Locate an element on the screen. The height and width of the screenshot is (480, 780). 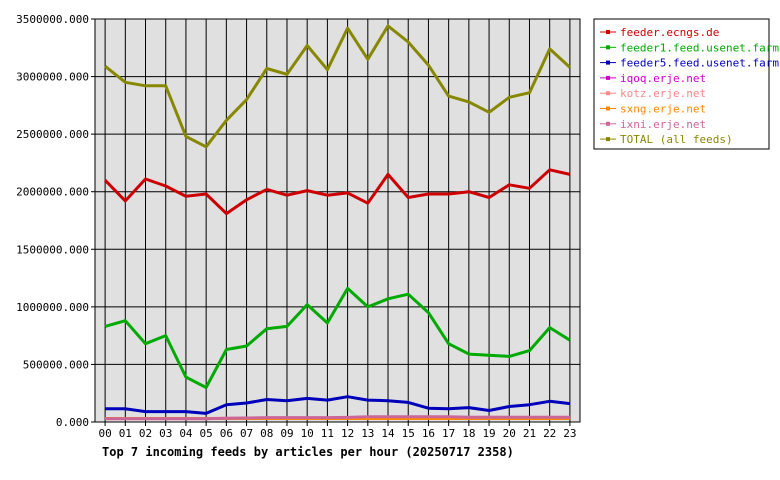
x-tick-label: 07 is located at coordinates (246, 433).